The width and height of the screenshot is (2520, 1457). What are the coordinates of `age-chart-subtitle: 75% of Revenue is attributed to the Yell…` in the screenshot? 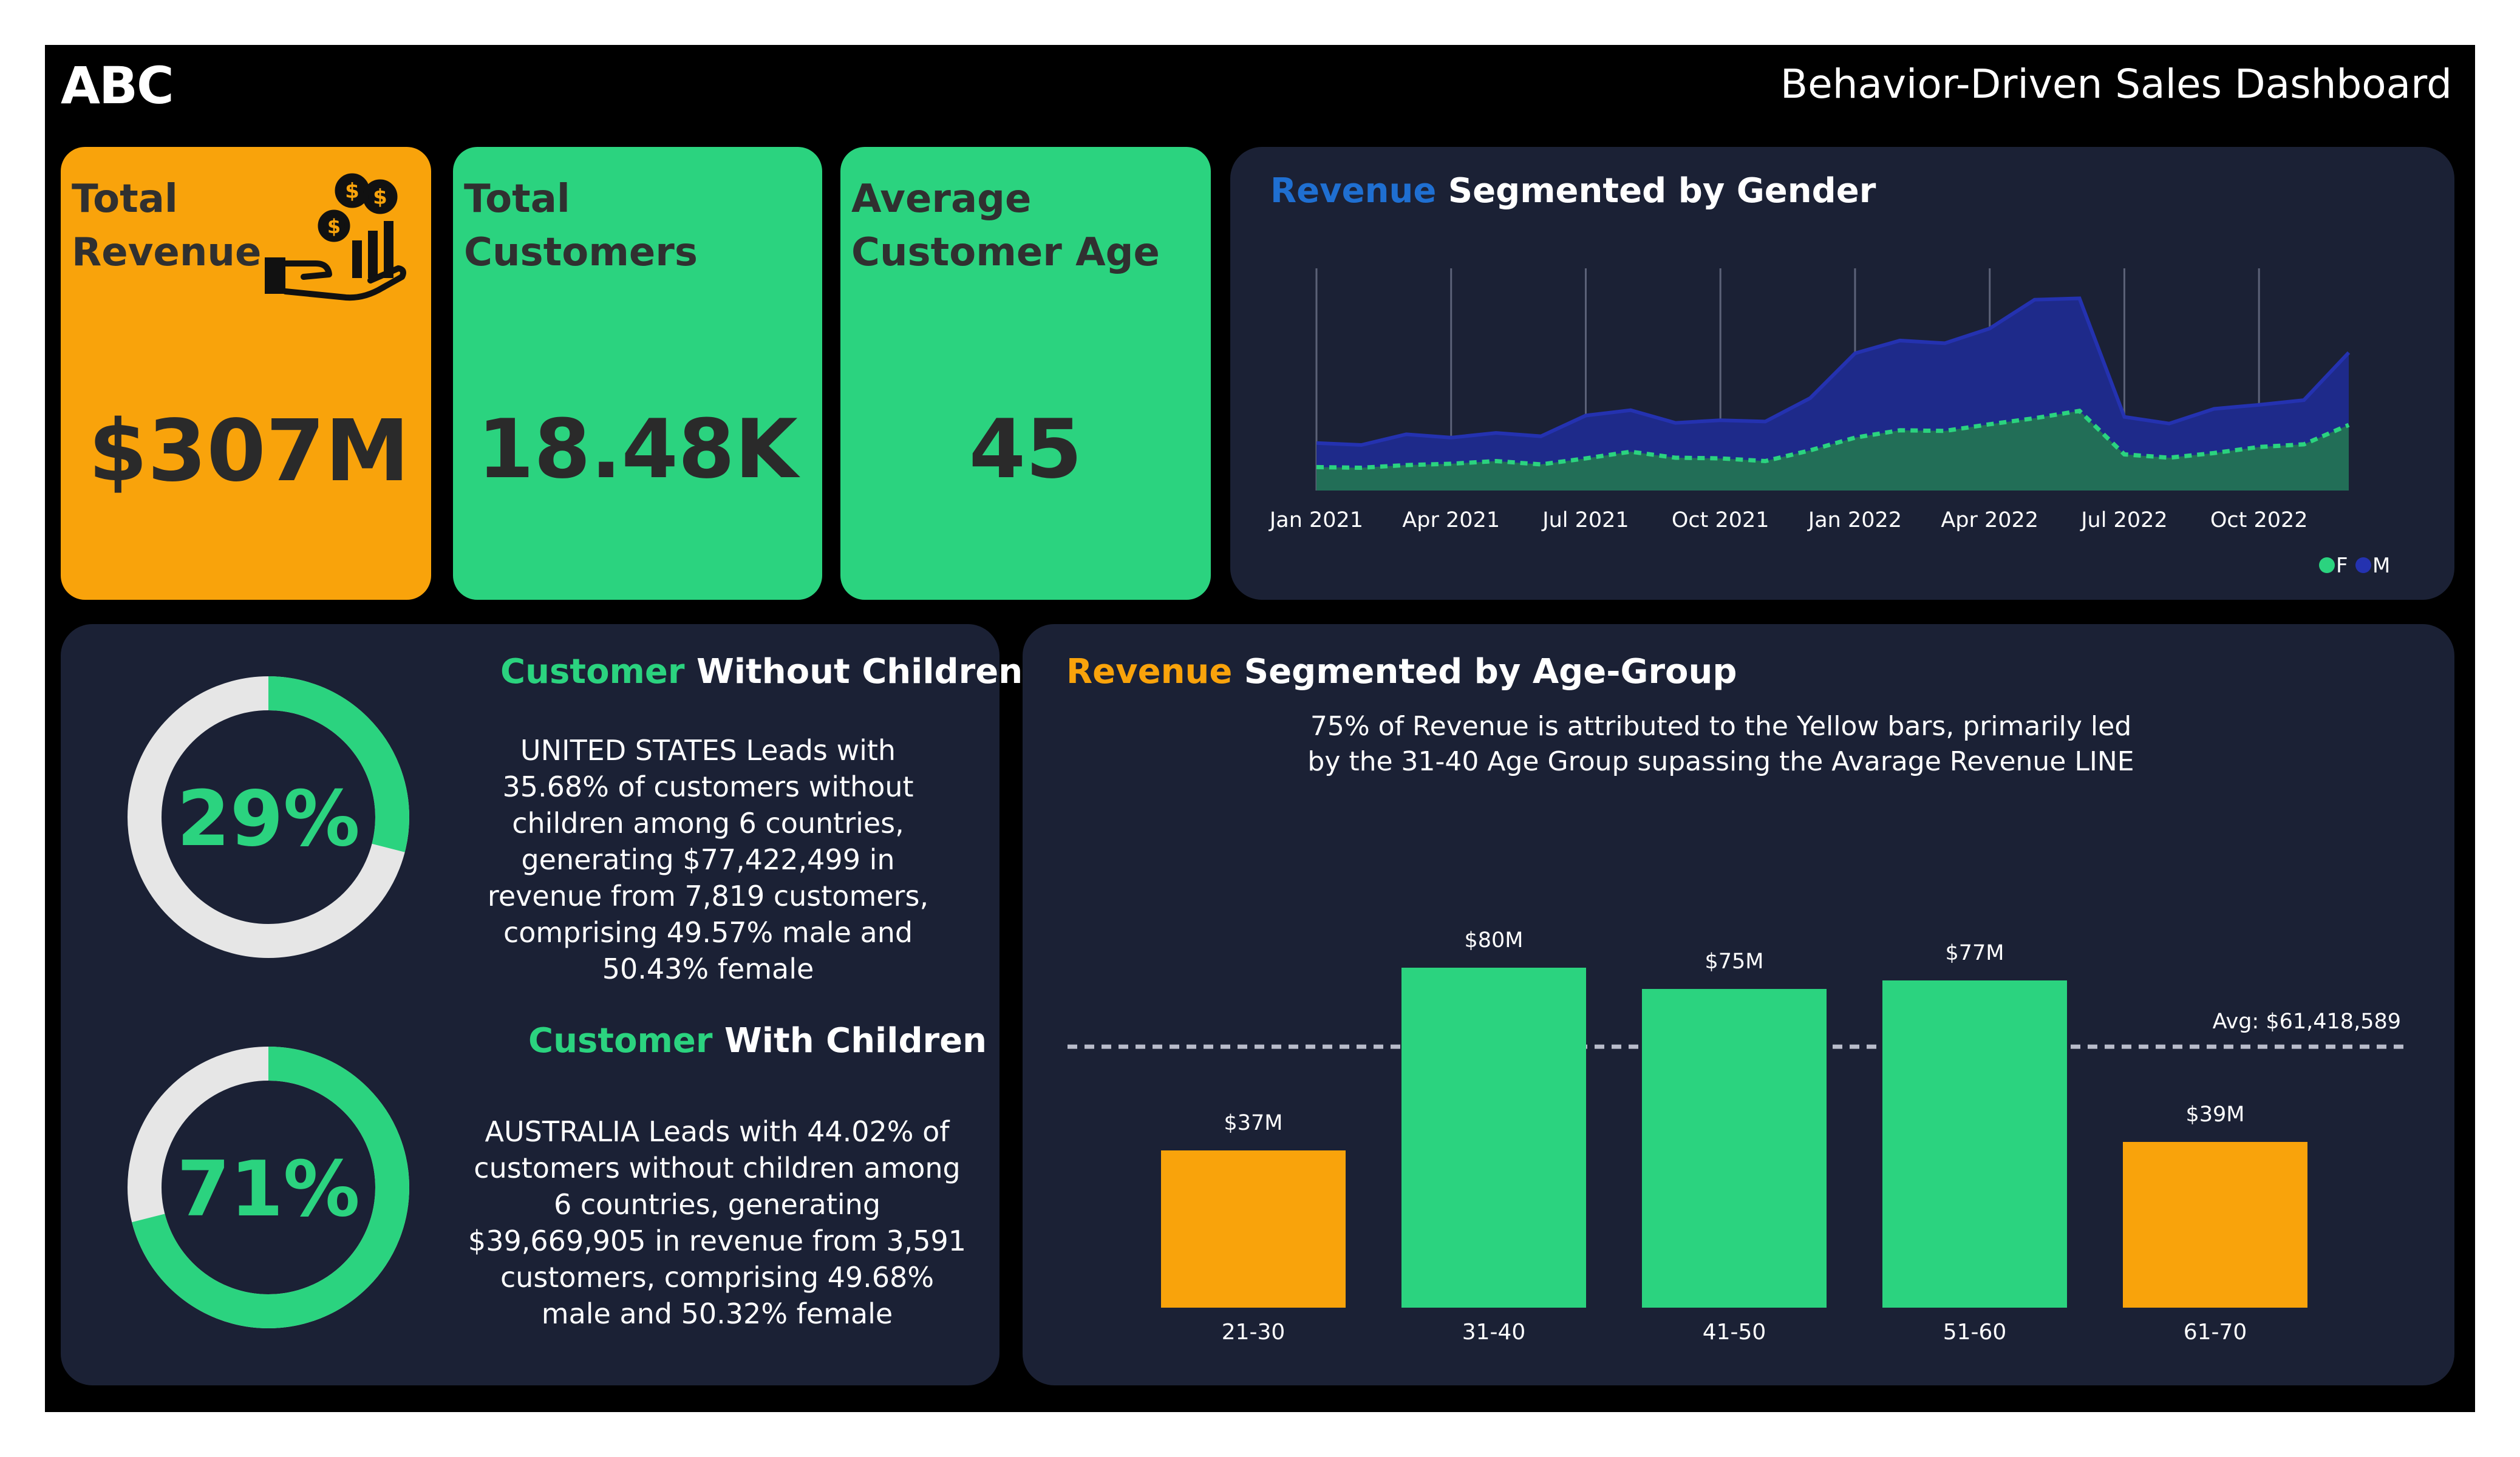 It's located at (1721, 744).